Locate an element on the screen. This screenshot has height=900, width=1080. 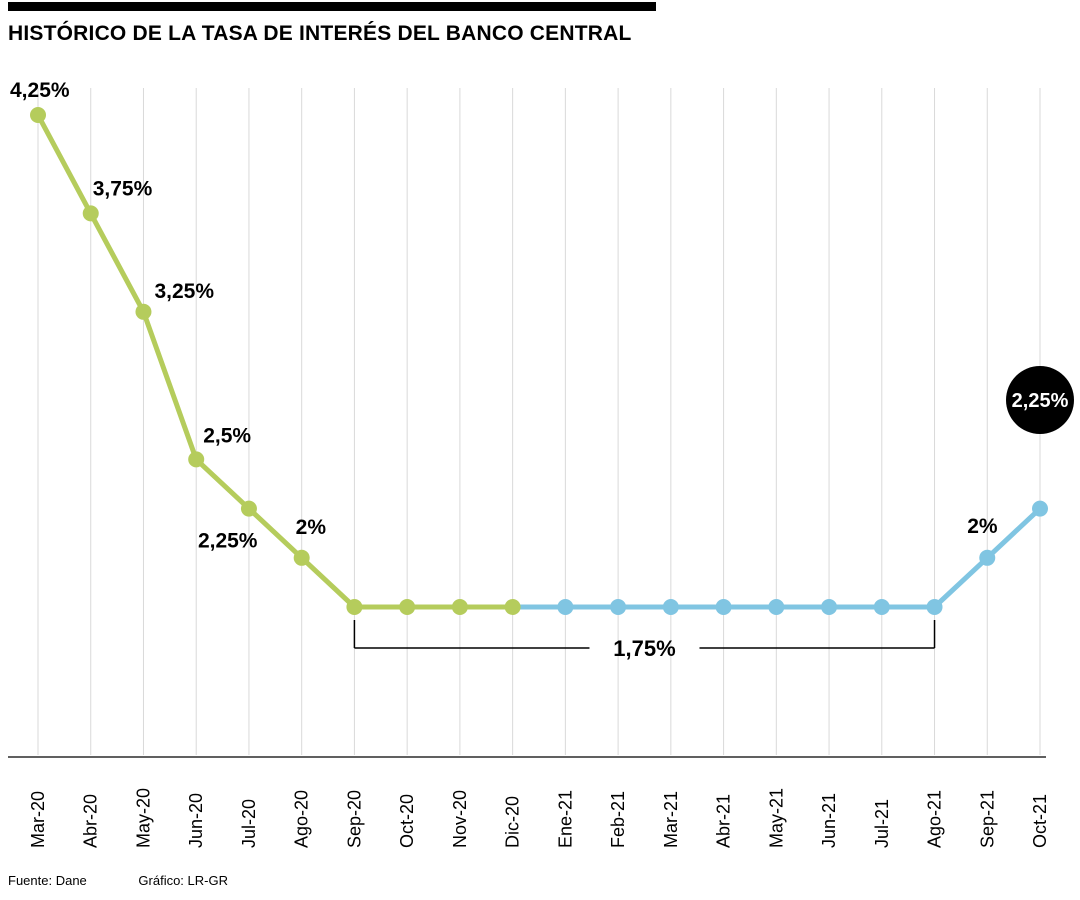
x-axis-label: Ene-21 is located at coordinates (565, 819).